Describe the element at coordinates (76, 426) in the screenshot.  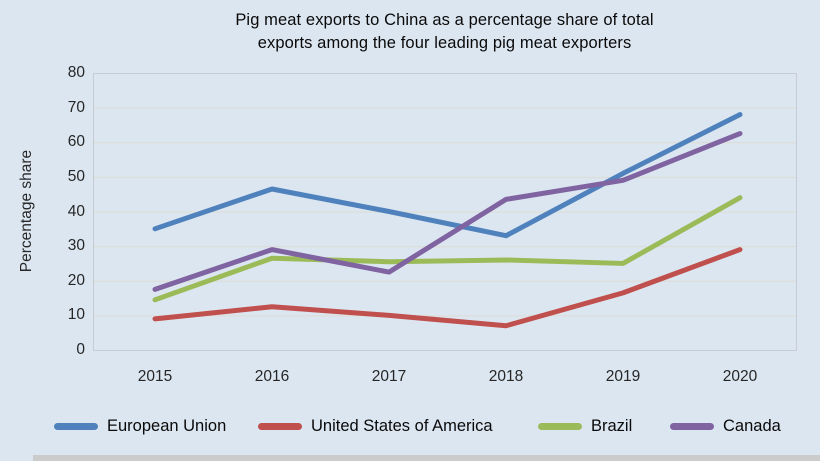
I see `legend-swatch-european-union` at that location.